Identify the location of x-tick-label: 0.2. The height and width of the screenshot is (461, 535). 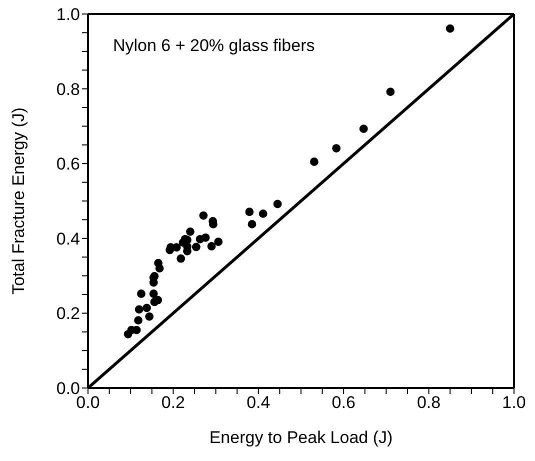
(173, 402).